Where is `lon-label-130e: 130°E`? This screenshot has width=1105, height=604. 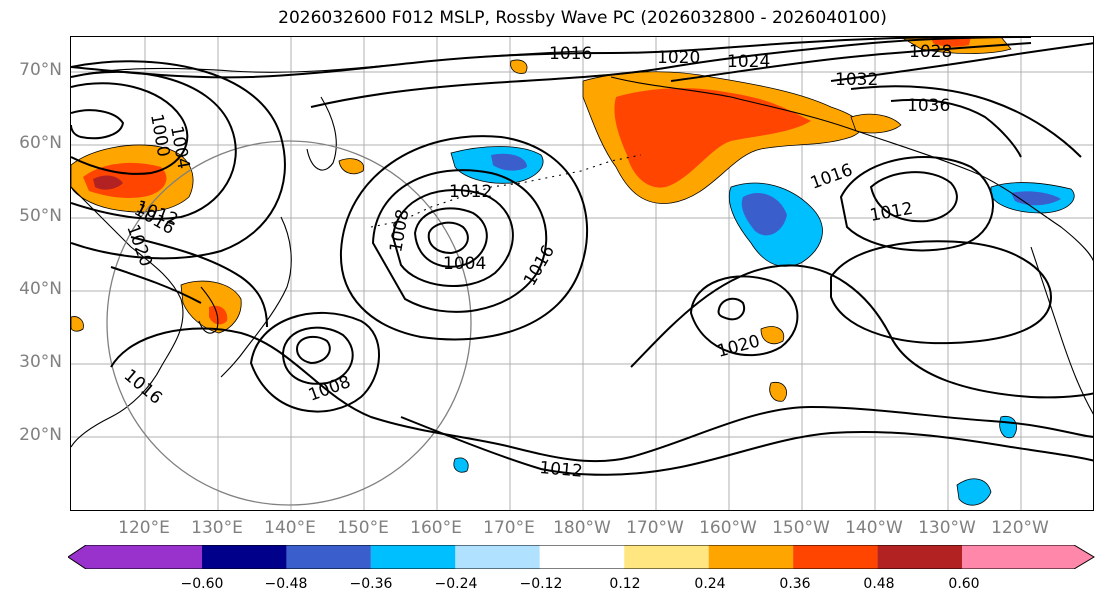 lon-label-130e: 130°E is located at coordinates (217, 528).